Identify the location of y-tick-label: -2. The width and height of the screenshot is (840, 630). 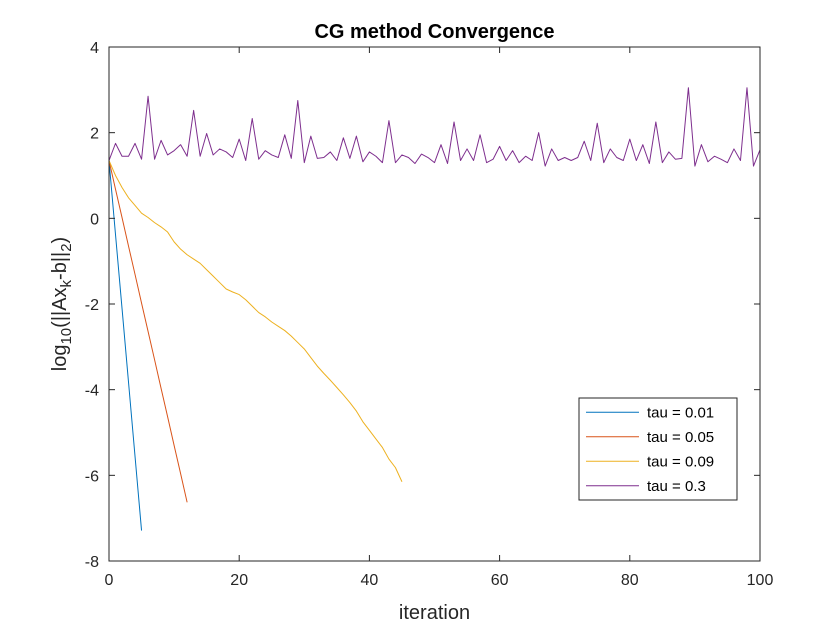
(92, 305).